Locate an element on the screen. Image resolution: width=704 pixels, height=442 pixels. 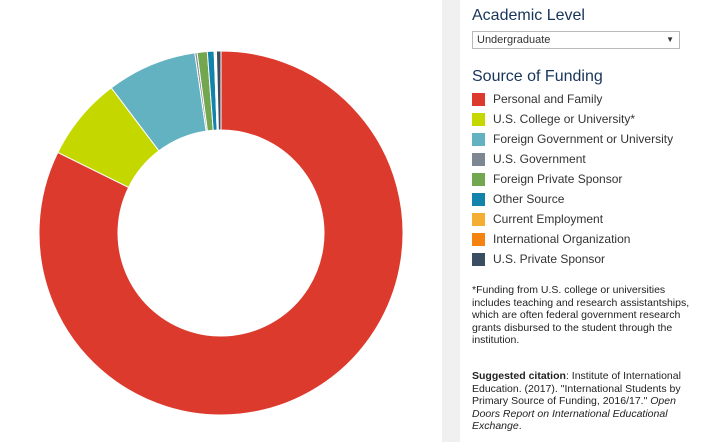
legend-item-u-s-private-sponsor: U.S. Private Sponsor is located at coordinates (572, 259).